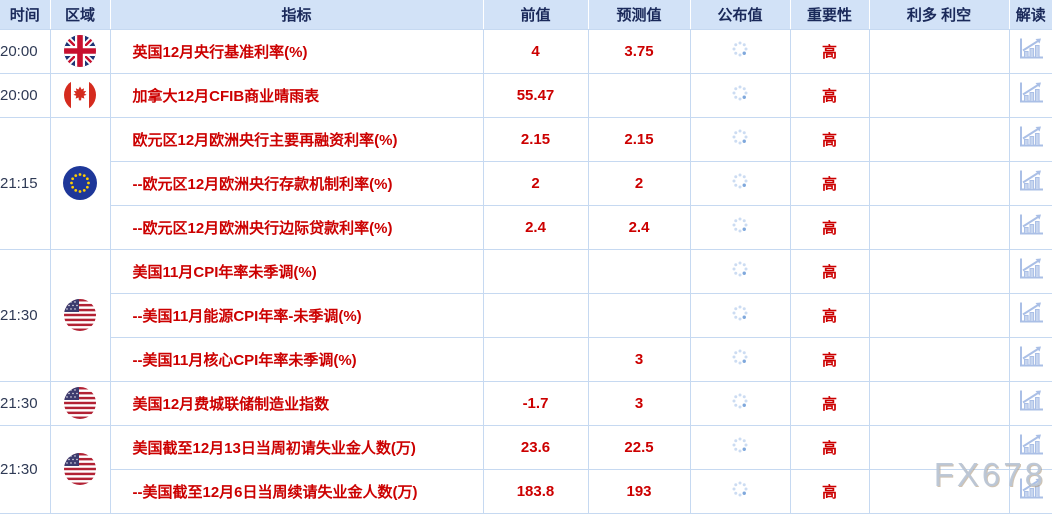 The width and height of the screenshot is (1052, 515). Describe the element at coordinates (79, 15) in the screenshot. I see `col-header-region: 区域` at that location.